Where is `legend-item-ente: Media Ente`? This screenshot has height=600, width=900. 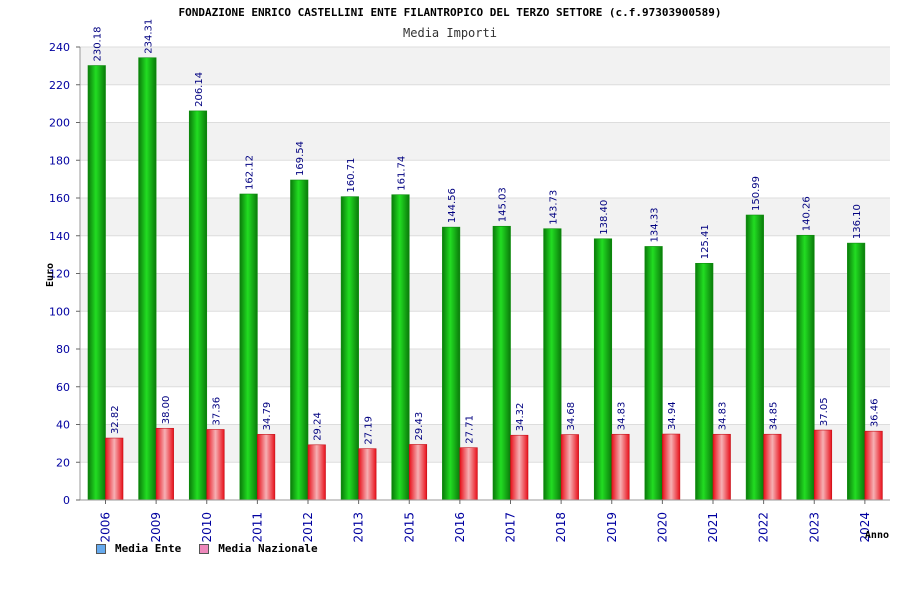
legend-item-ente: Media Ente is located at coordinates (138, 548).